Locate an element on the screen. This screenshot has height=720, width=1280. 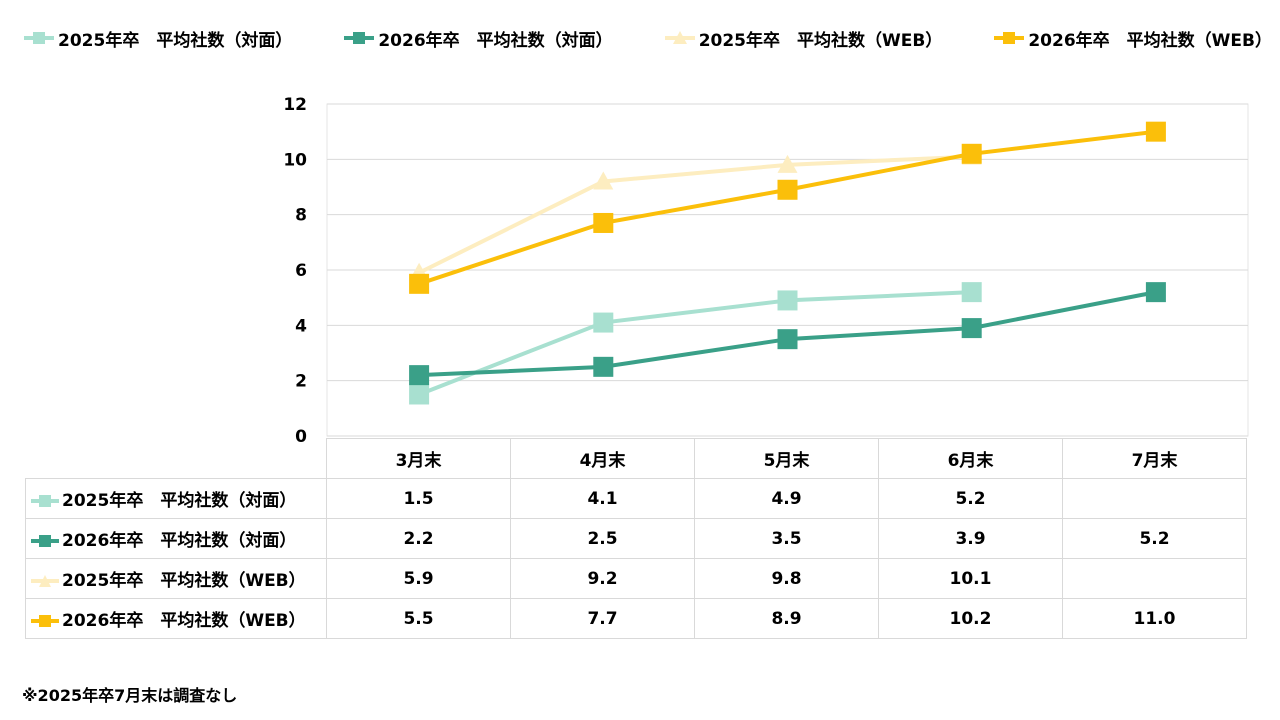
legend-marker-2026-web is located at coordinates (1009, 38).